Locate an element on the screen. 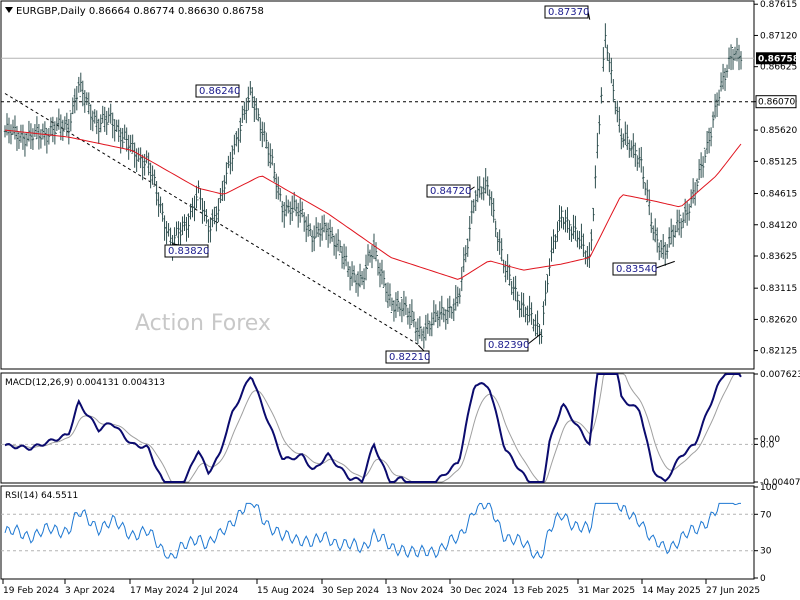 The height and width of the screenshot is (600, 800). support-level-box is located at coordinates (776, 102).